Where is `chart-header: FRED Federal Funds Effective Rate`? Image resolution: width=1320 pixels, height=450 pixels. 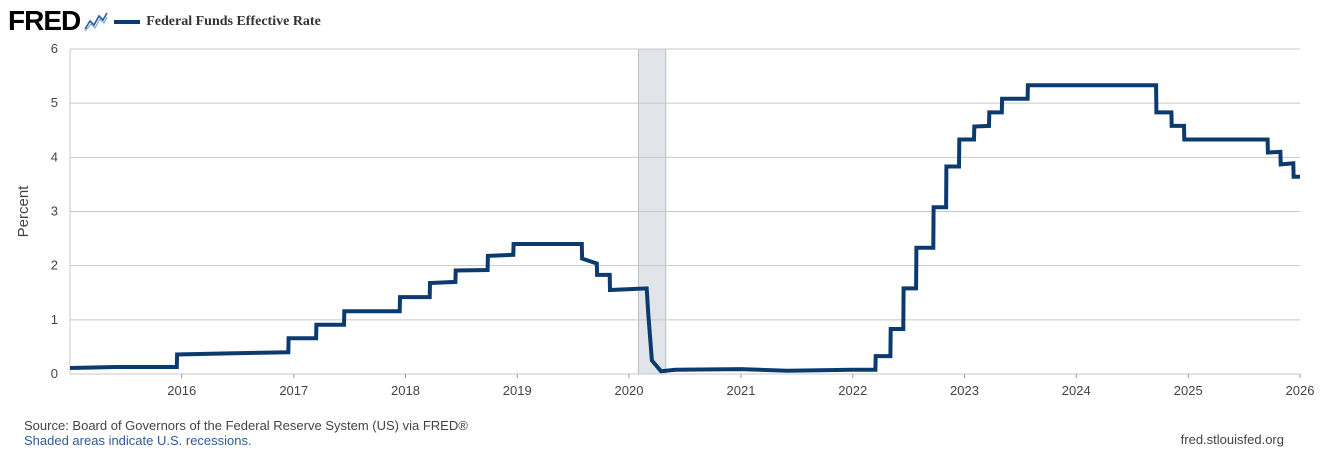 chart-header: FRED Federal Funds Effective Rate is located at coordinates (164, 21).